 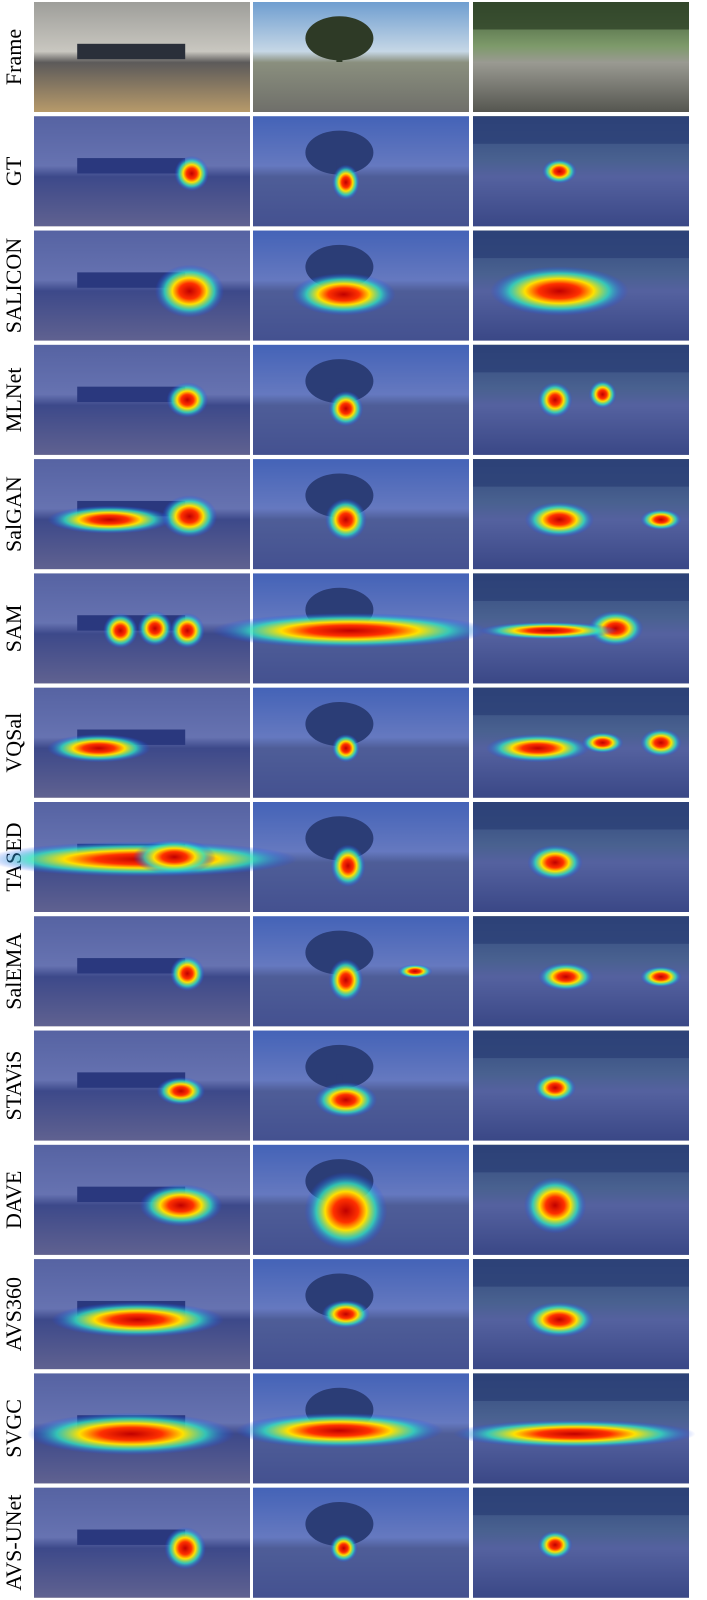 What do you see at coordinates (13, 57) in the screenshot?
I see `row-label: Frame` at bounding box center [13, 57].